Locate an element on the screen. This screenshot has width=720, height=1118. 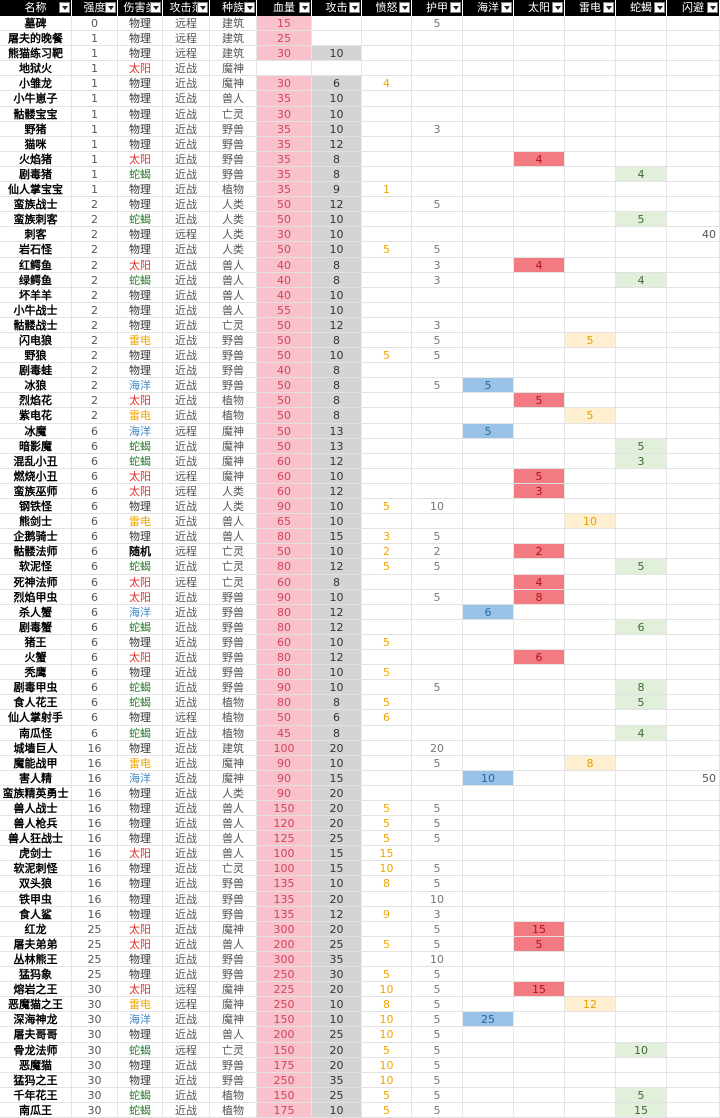
cell-name: 南瓜王 is located at coordinates (36, 1109).